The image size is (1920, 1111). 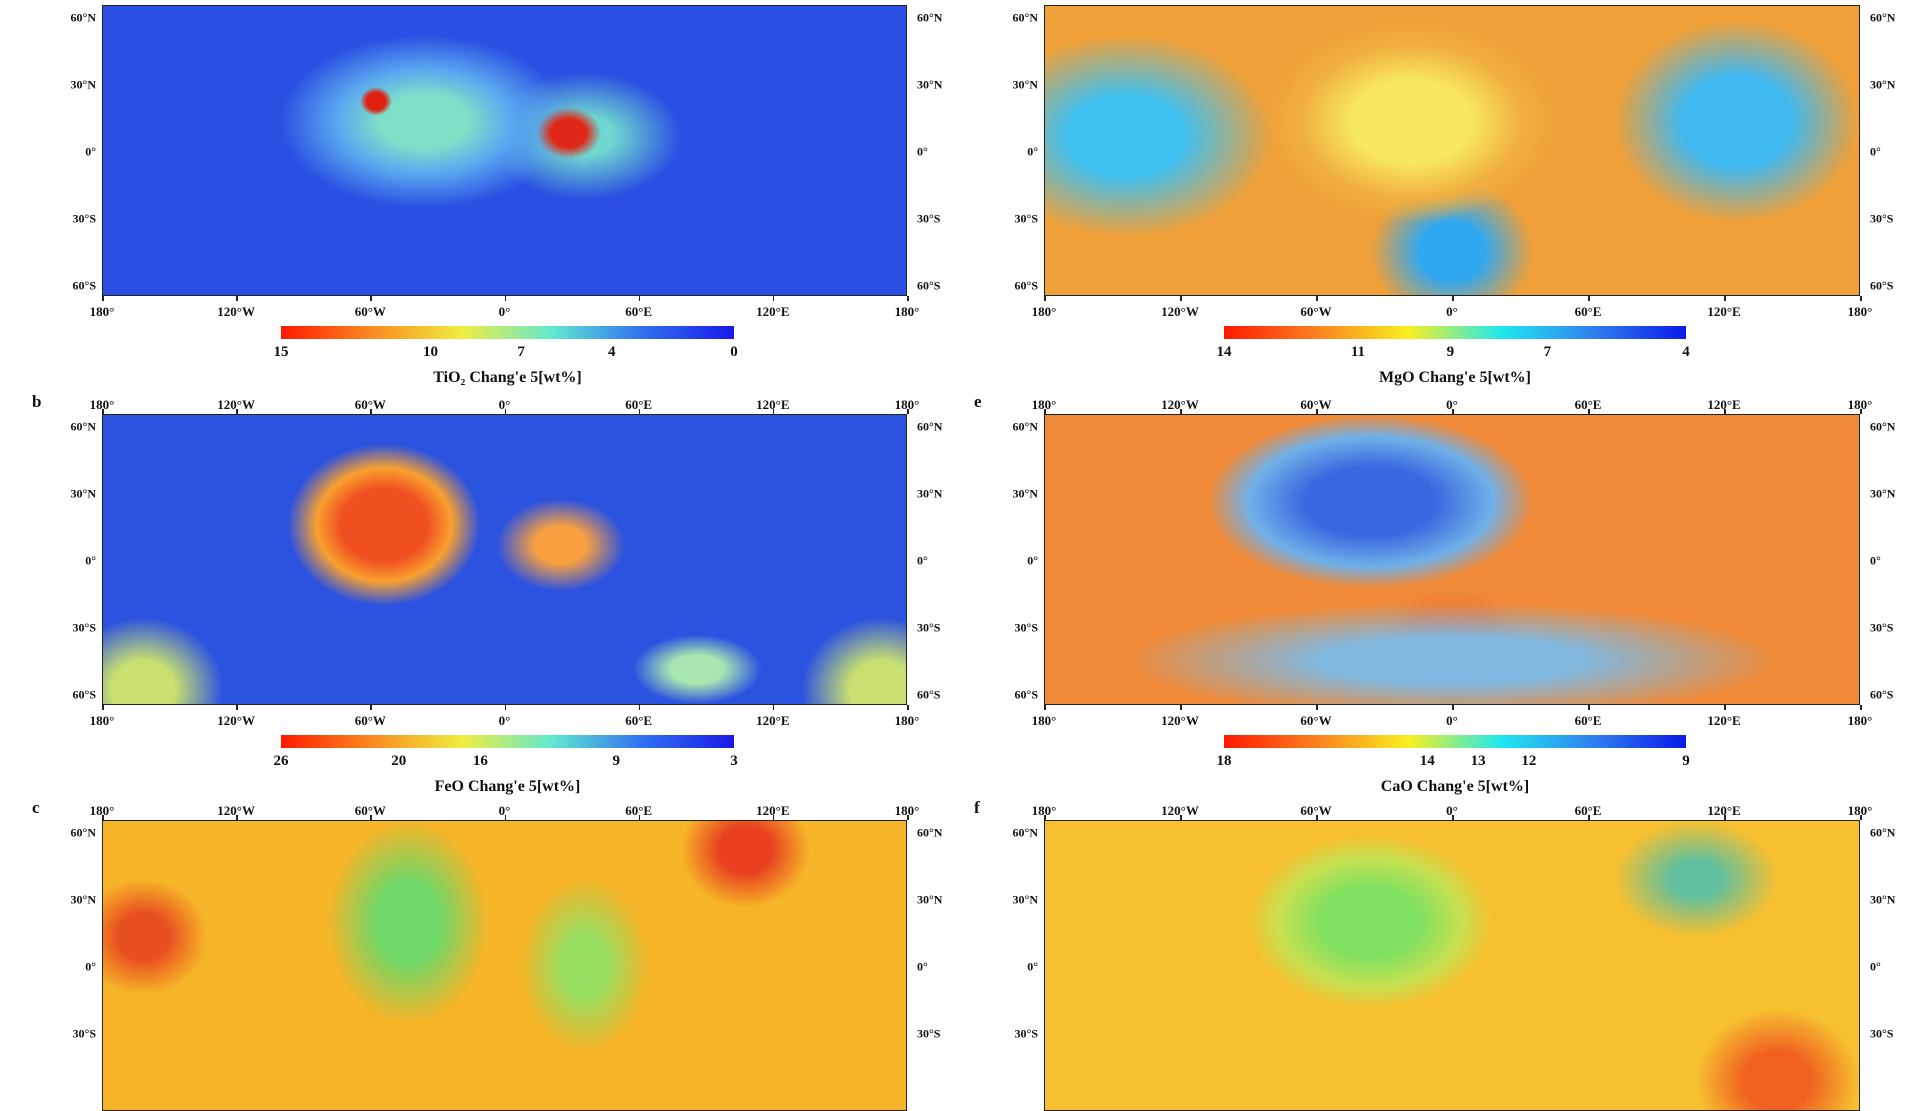 What do you see at coordinates (83, 426) in the screenshot?
I see `latitude-label-left: 60°N` at bounding box center [83, 426].